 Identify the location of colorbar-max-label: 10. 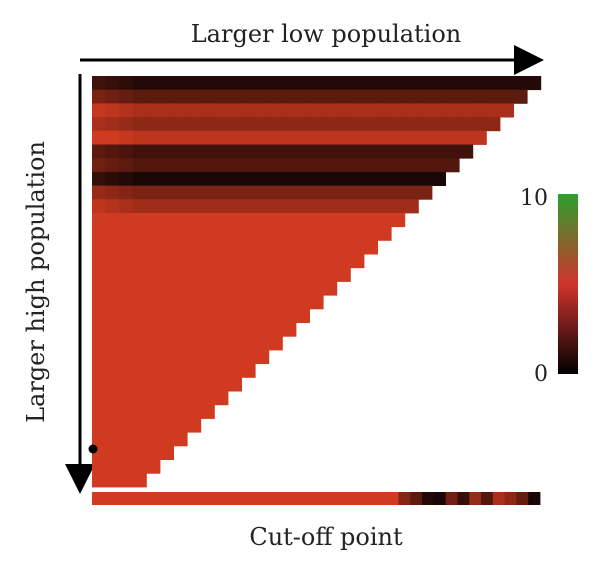
(534, 198).